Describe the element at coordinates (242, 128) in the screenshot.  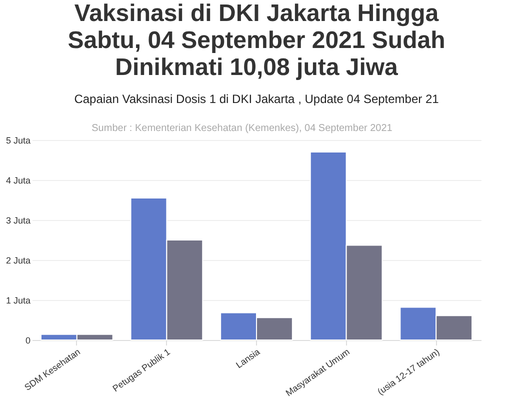
I see `text: Sumber : Kementerian Kesehatan (Kemenkes), 04 September 2021` at that location.